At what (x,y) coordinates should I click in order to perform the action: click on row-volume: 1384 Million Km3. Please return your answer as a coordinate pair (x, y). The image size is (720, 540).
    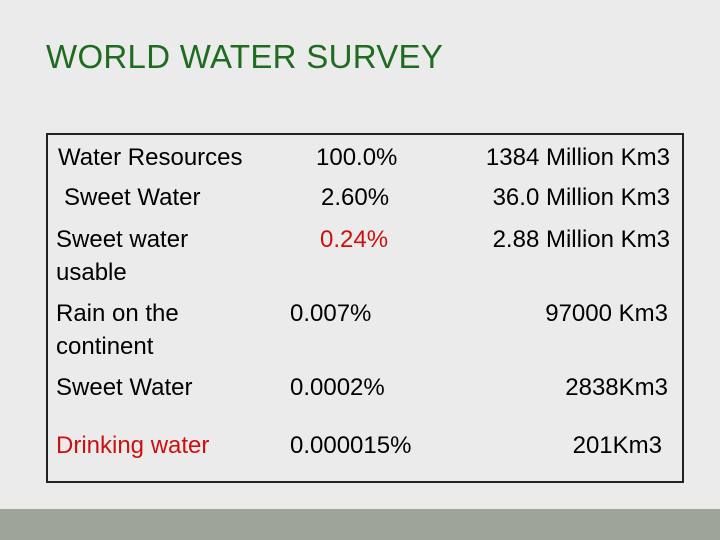
    Looking at the image, I should click on (577, 157).